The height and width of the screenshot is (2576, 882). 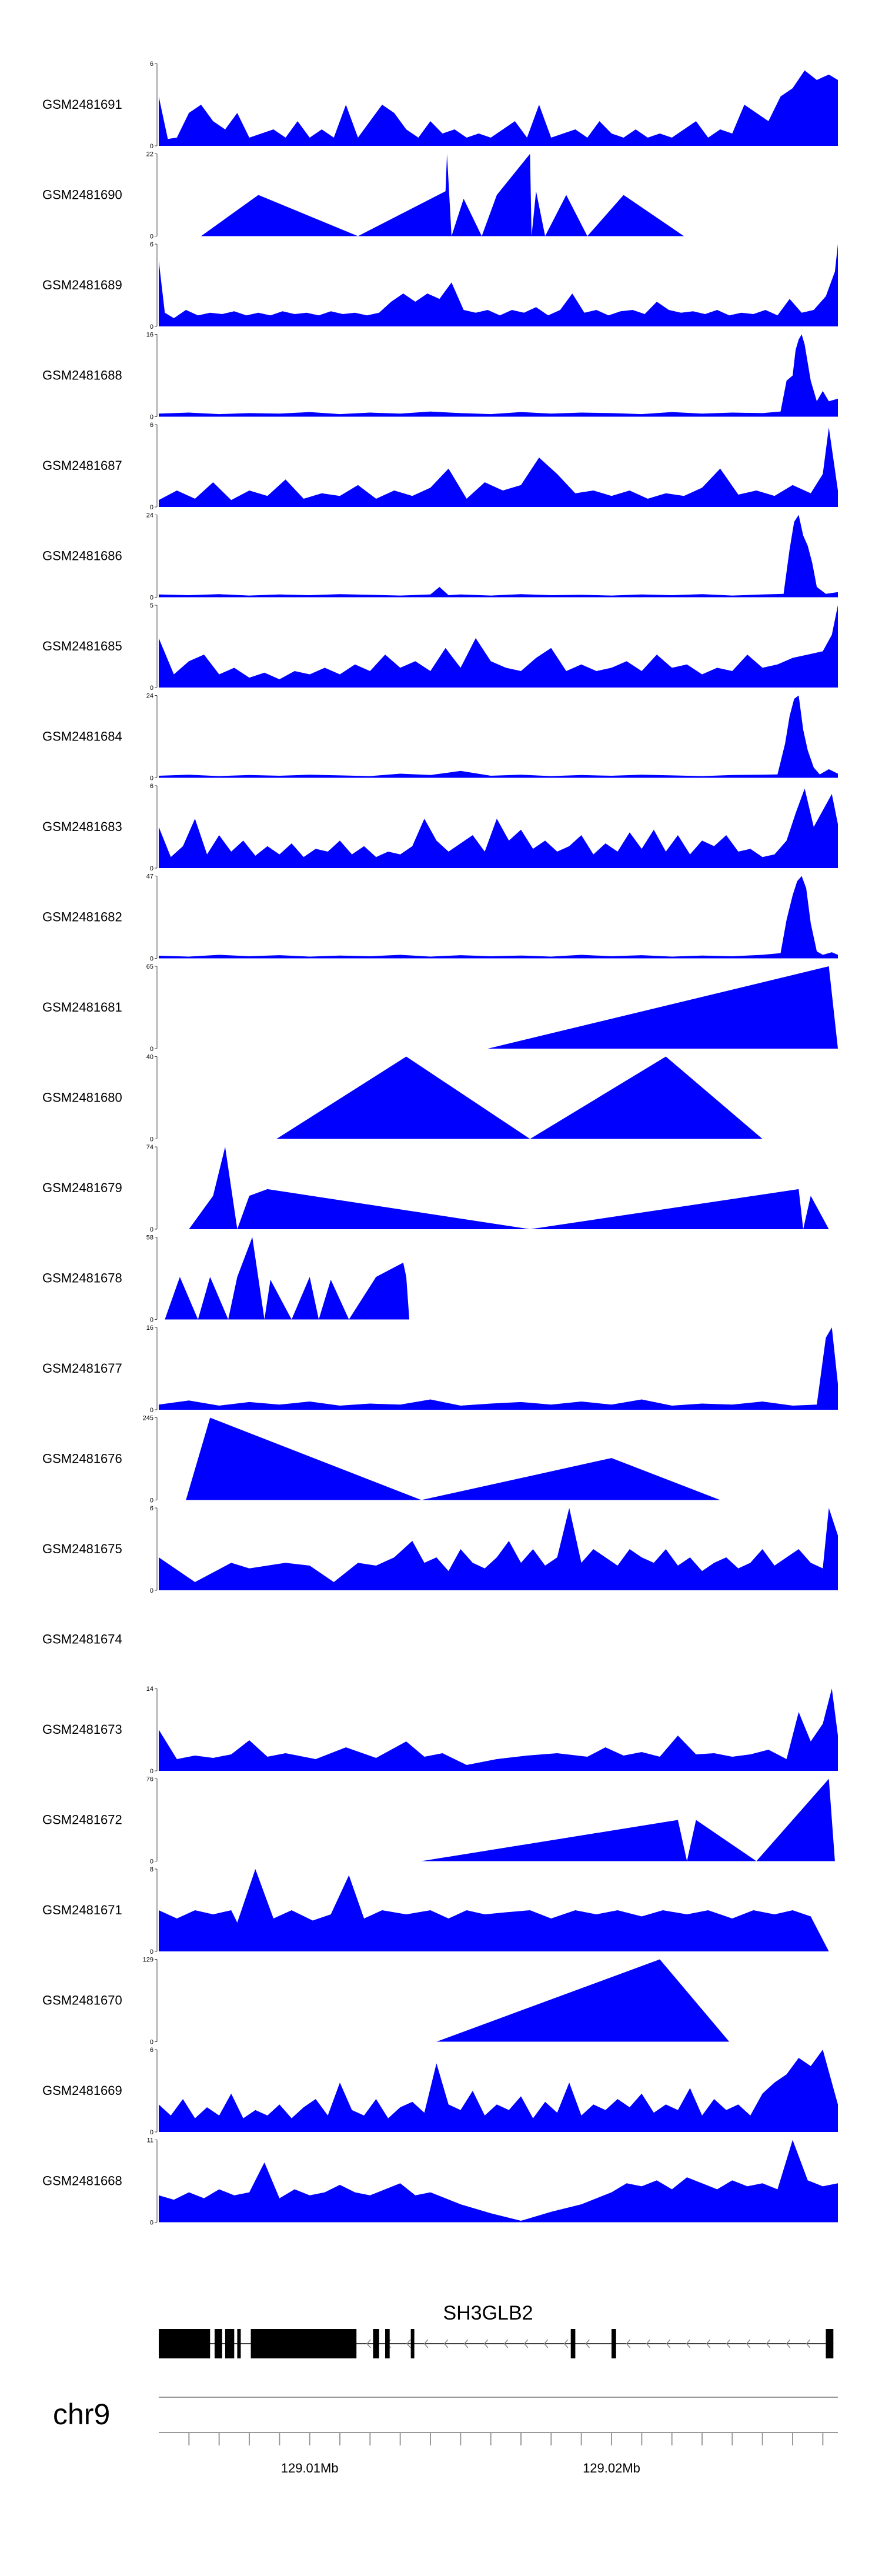 I want to click on track-ymax-label: 74, so click(x=149, y=1147).